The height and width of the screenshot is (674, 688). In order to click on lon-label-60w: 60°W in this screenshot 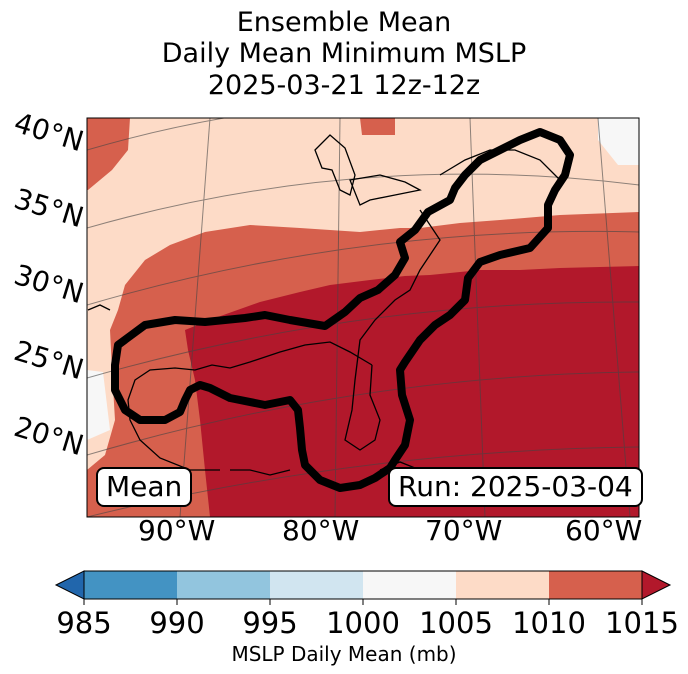, I will do `click(604, 530)`.